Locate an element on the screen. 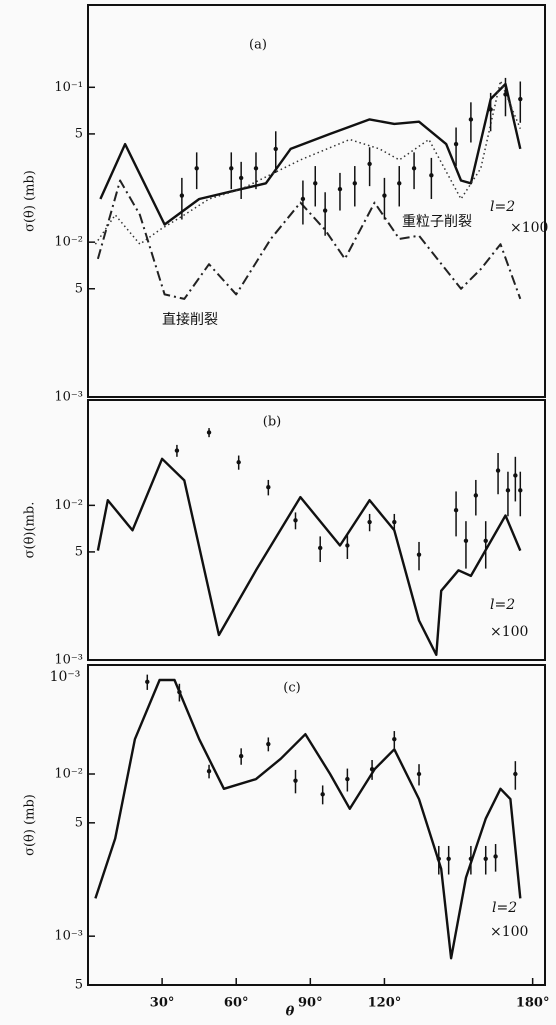 Image resolution: width=556 pixels, height=1025 pixels. x-tick-label: 90° is located at coordinates (310, 1003).